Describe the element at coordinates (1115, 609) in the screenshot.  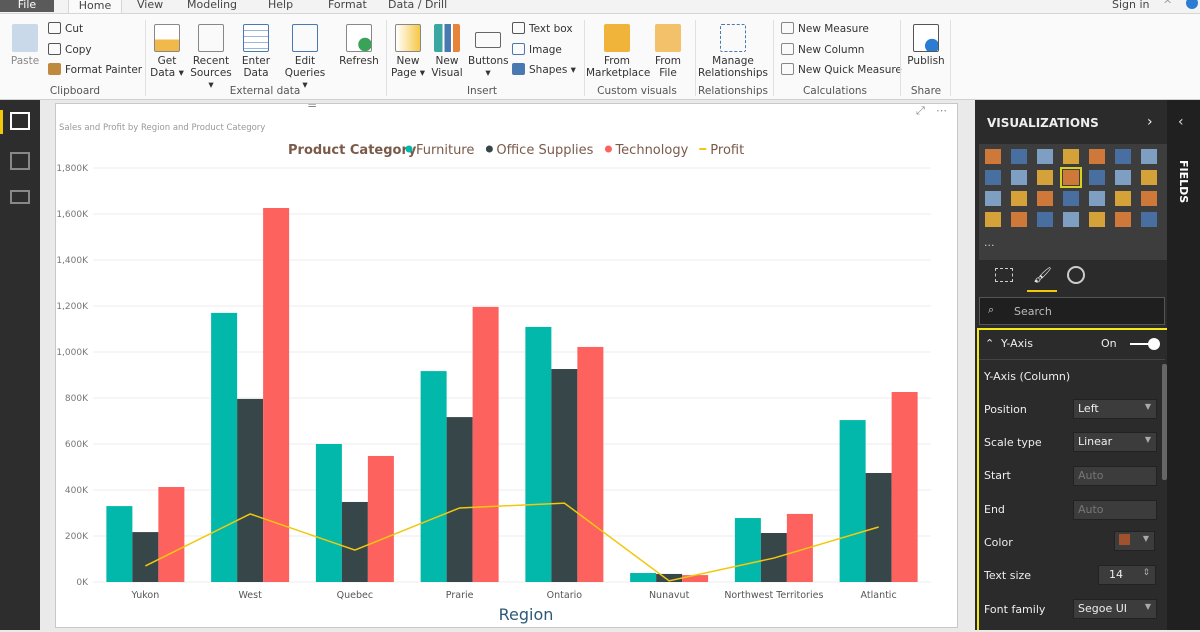
I see `font-family-dropdown: Segoe UI ▼` at that location.